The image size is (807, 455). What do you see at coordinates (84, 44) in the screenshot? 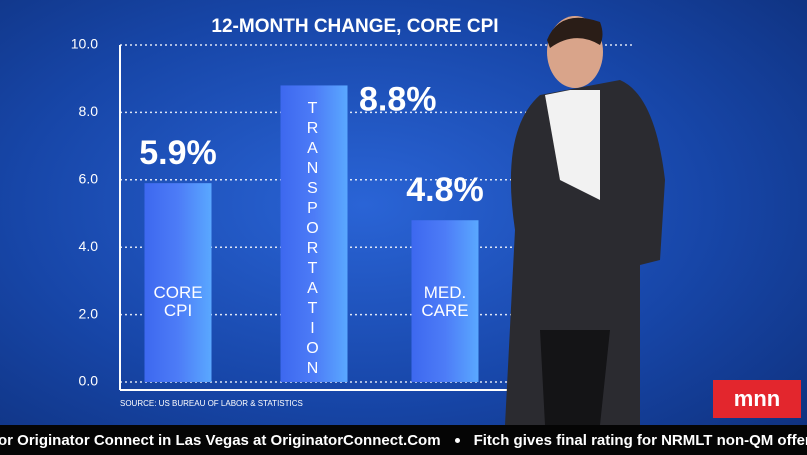
I see `y-tick-label: 10.0` at bounding box center [84, 44].